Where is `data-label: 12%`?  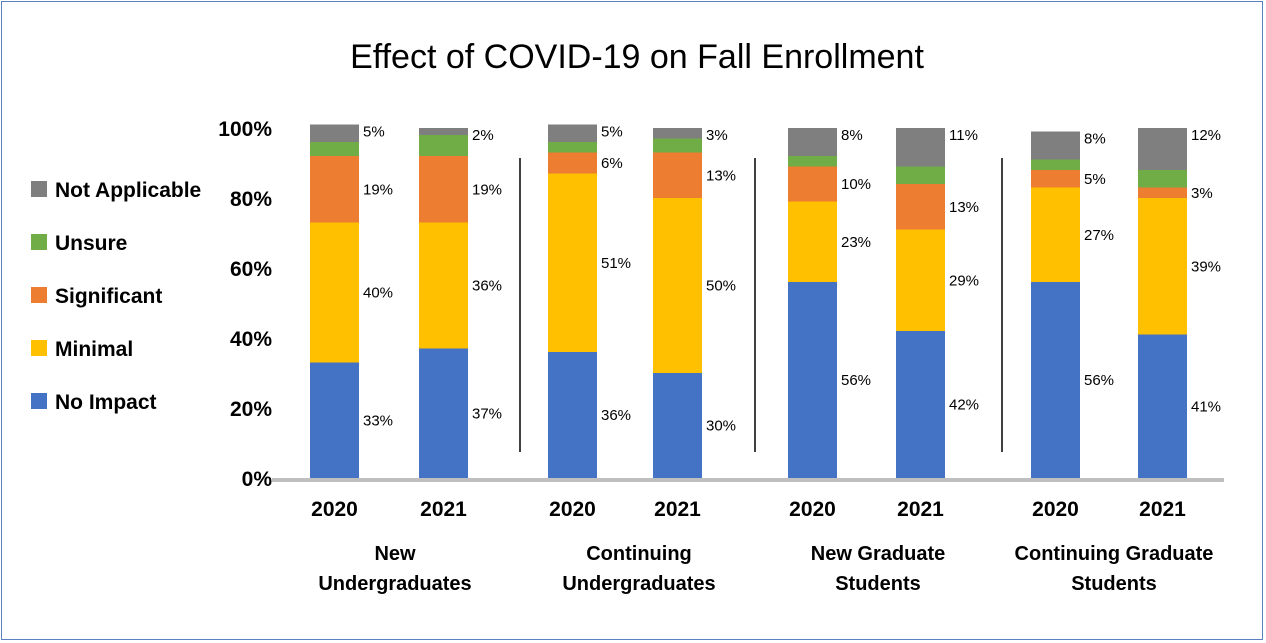
data-label: 12% is located at coordinates (1206, 135).